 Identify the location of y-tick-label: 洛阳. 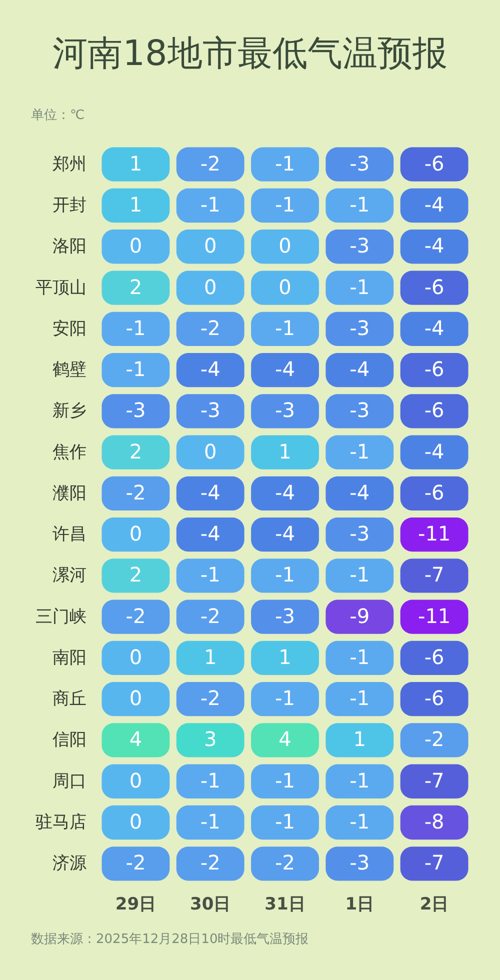
(69, 246).